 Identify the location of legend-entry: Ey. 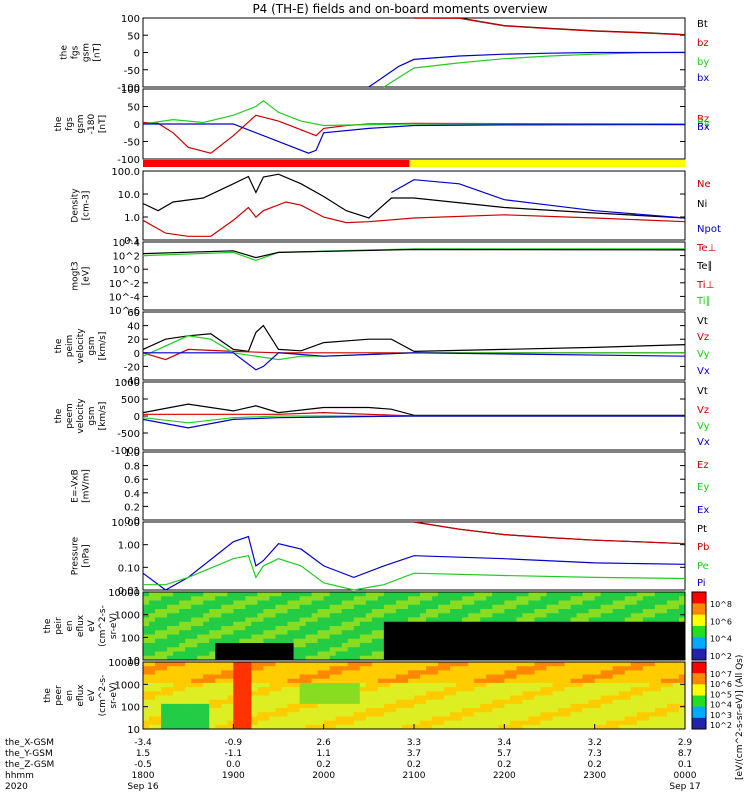
(703, 487).